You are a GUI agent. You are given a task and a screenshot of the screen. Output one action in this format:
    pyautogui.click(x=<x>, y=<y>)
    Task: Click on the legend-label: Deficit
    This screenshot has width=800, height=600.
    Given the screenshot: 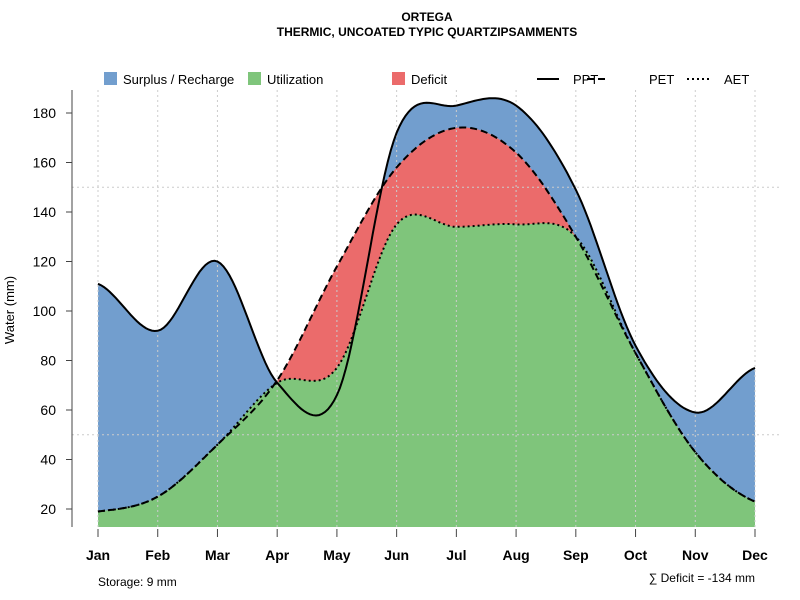 What is the action you would take?
    pyautogui.click(x=429, y=79)
    